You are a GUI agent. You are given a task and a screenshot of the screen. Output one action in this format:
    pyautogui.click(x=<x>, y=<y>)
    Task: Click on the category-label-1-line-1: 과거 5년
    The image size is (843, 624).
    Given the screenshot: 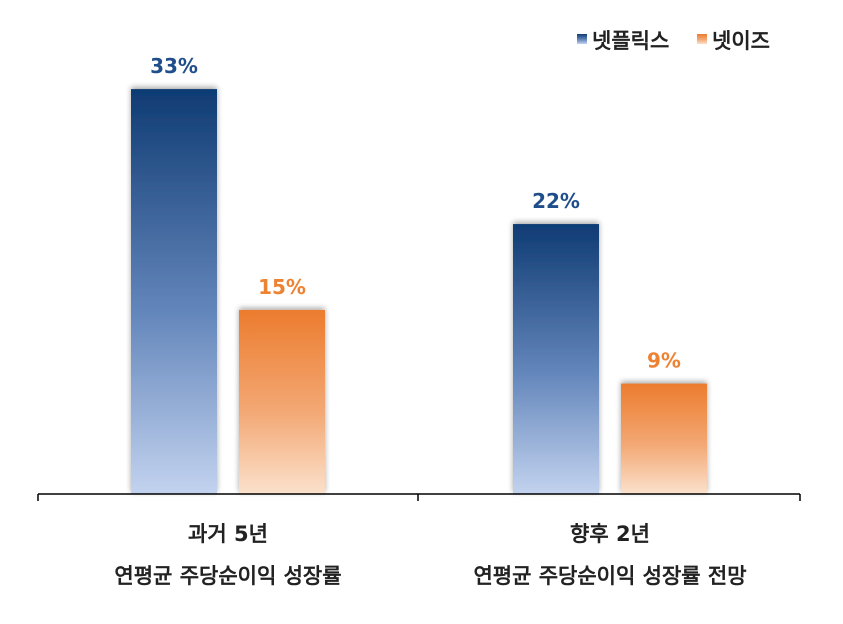 What is the action you would take?
    pyautogui.click(x=228, y=534)
    